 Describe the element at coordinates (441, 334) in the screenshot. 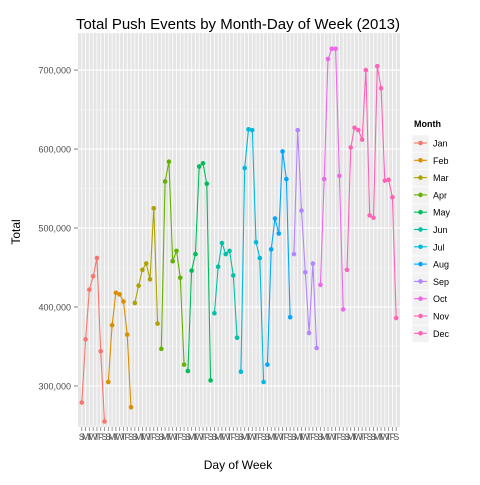

I see `legend-label-dec: Dec` at that location.